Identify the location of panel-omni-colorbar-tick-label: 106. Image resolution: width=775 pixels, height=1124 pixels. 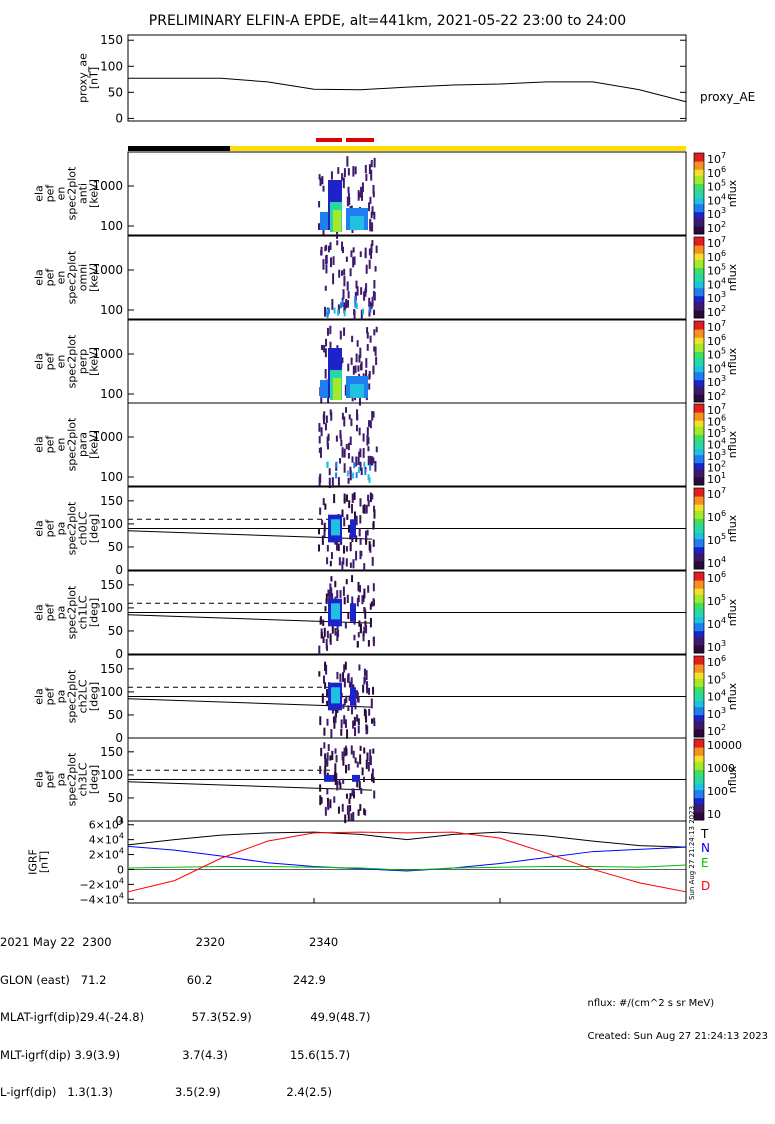
(716, 256).